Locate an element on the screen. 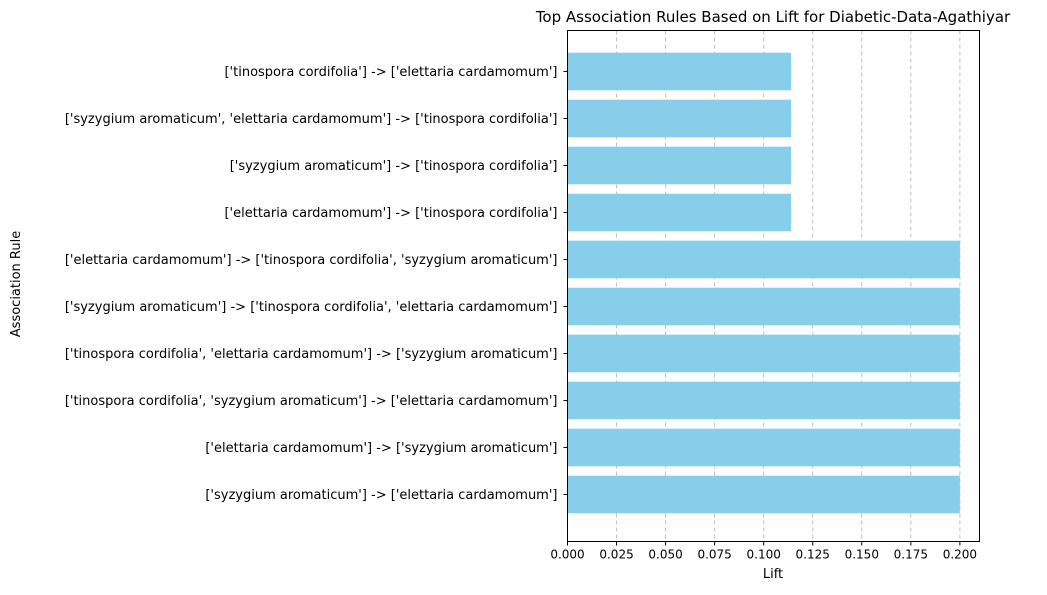 The image size is (1047, 595). x-tick-label: 0.050 is located at coordinates (665, 555).